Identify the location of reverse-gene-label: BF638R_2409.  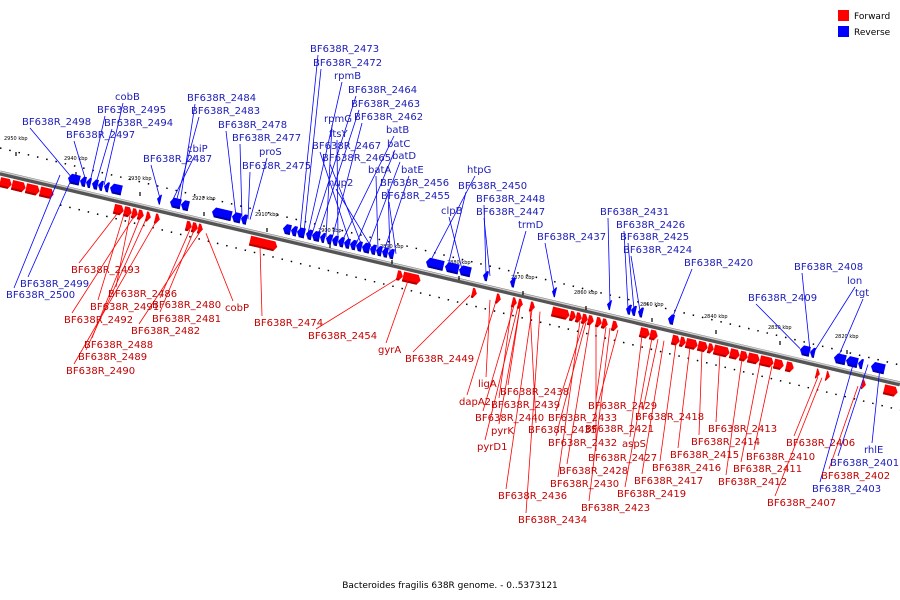
(782, 298).